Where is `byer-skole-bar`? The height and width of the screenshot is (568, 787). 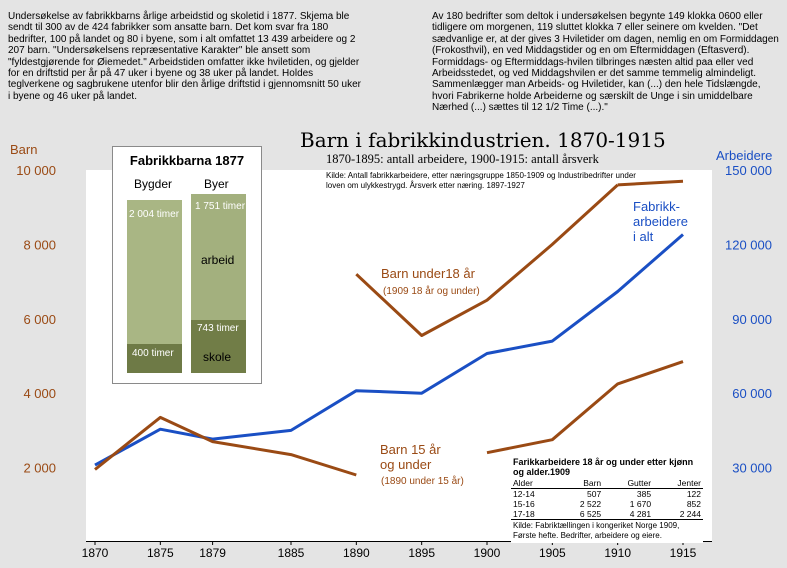
byer-skole-bar is located at coordinates (218, 346).